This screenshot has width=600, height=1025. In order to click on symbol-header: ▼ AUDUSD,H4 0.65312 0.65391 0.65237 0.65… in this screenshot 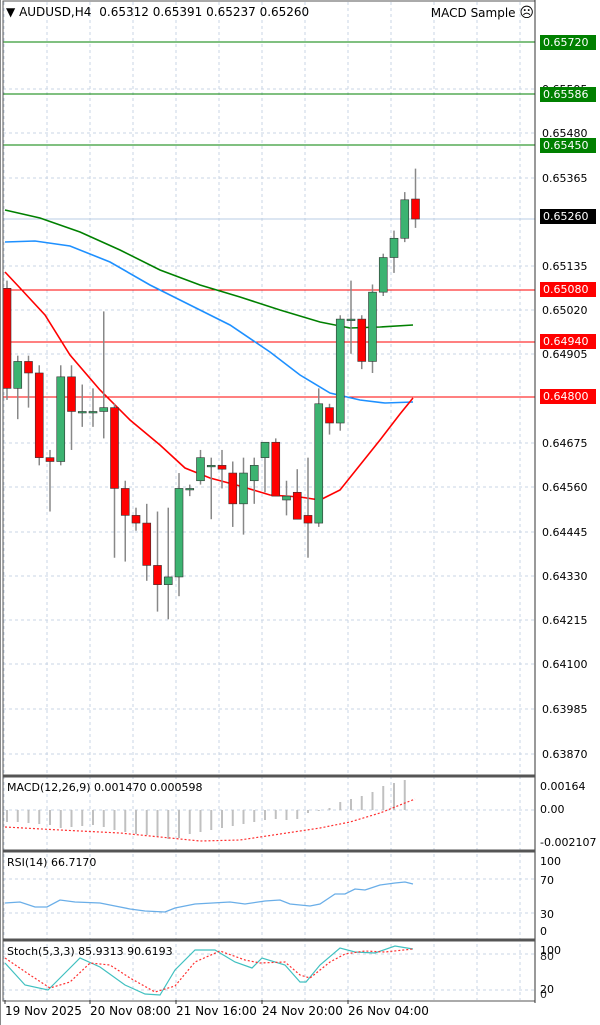, I will do `click(157, 12)`.